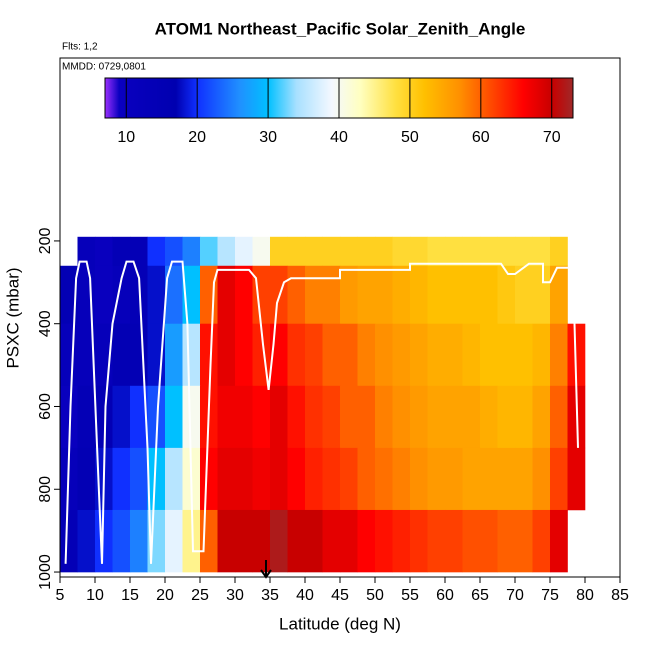 The height and width of the screenshot is (650, 650). Describe the element at coordinates (552, 137) in the screenshot. I see `colorbar-tick-label: 70` at that location.